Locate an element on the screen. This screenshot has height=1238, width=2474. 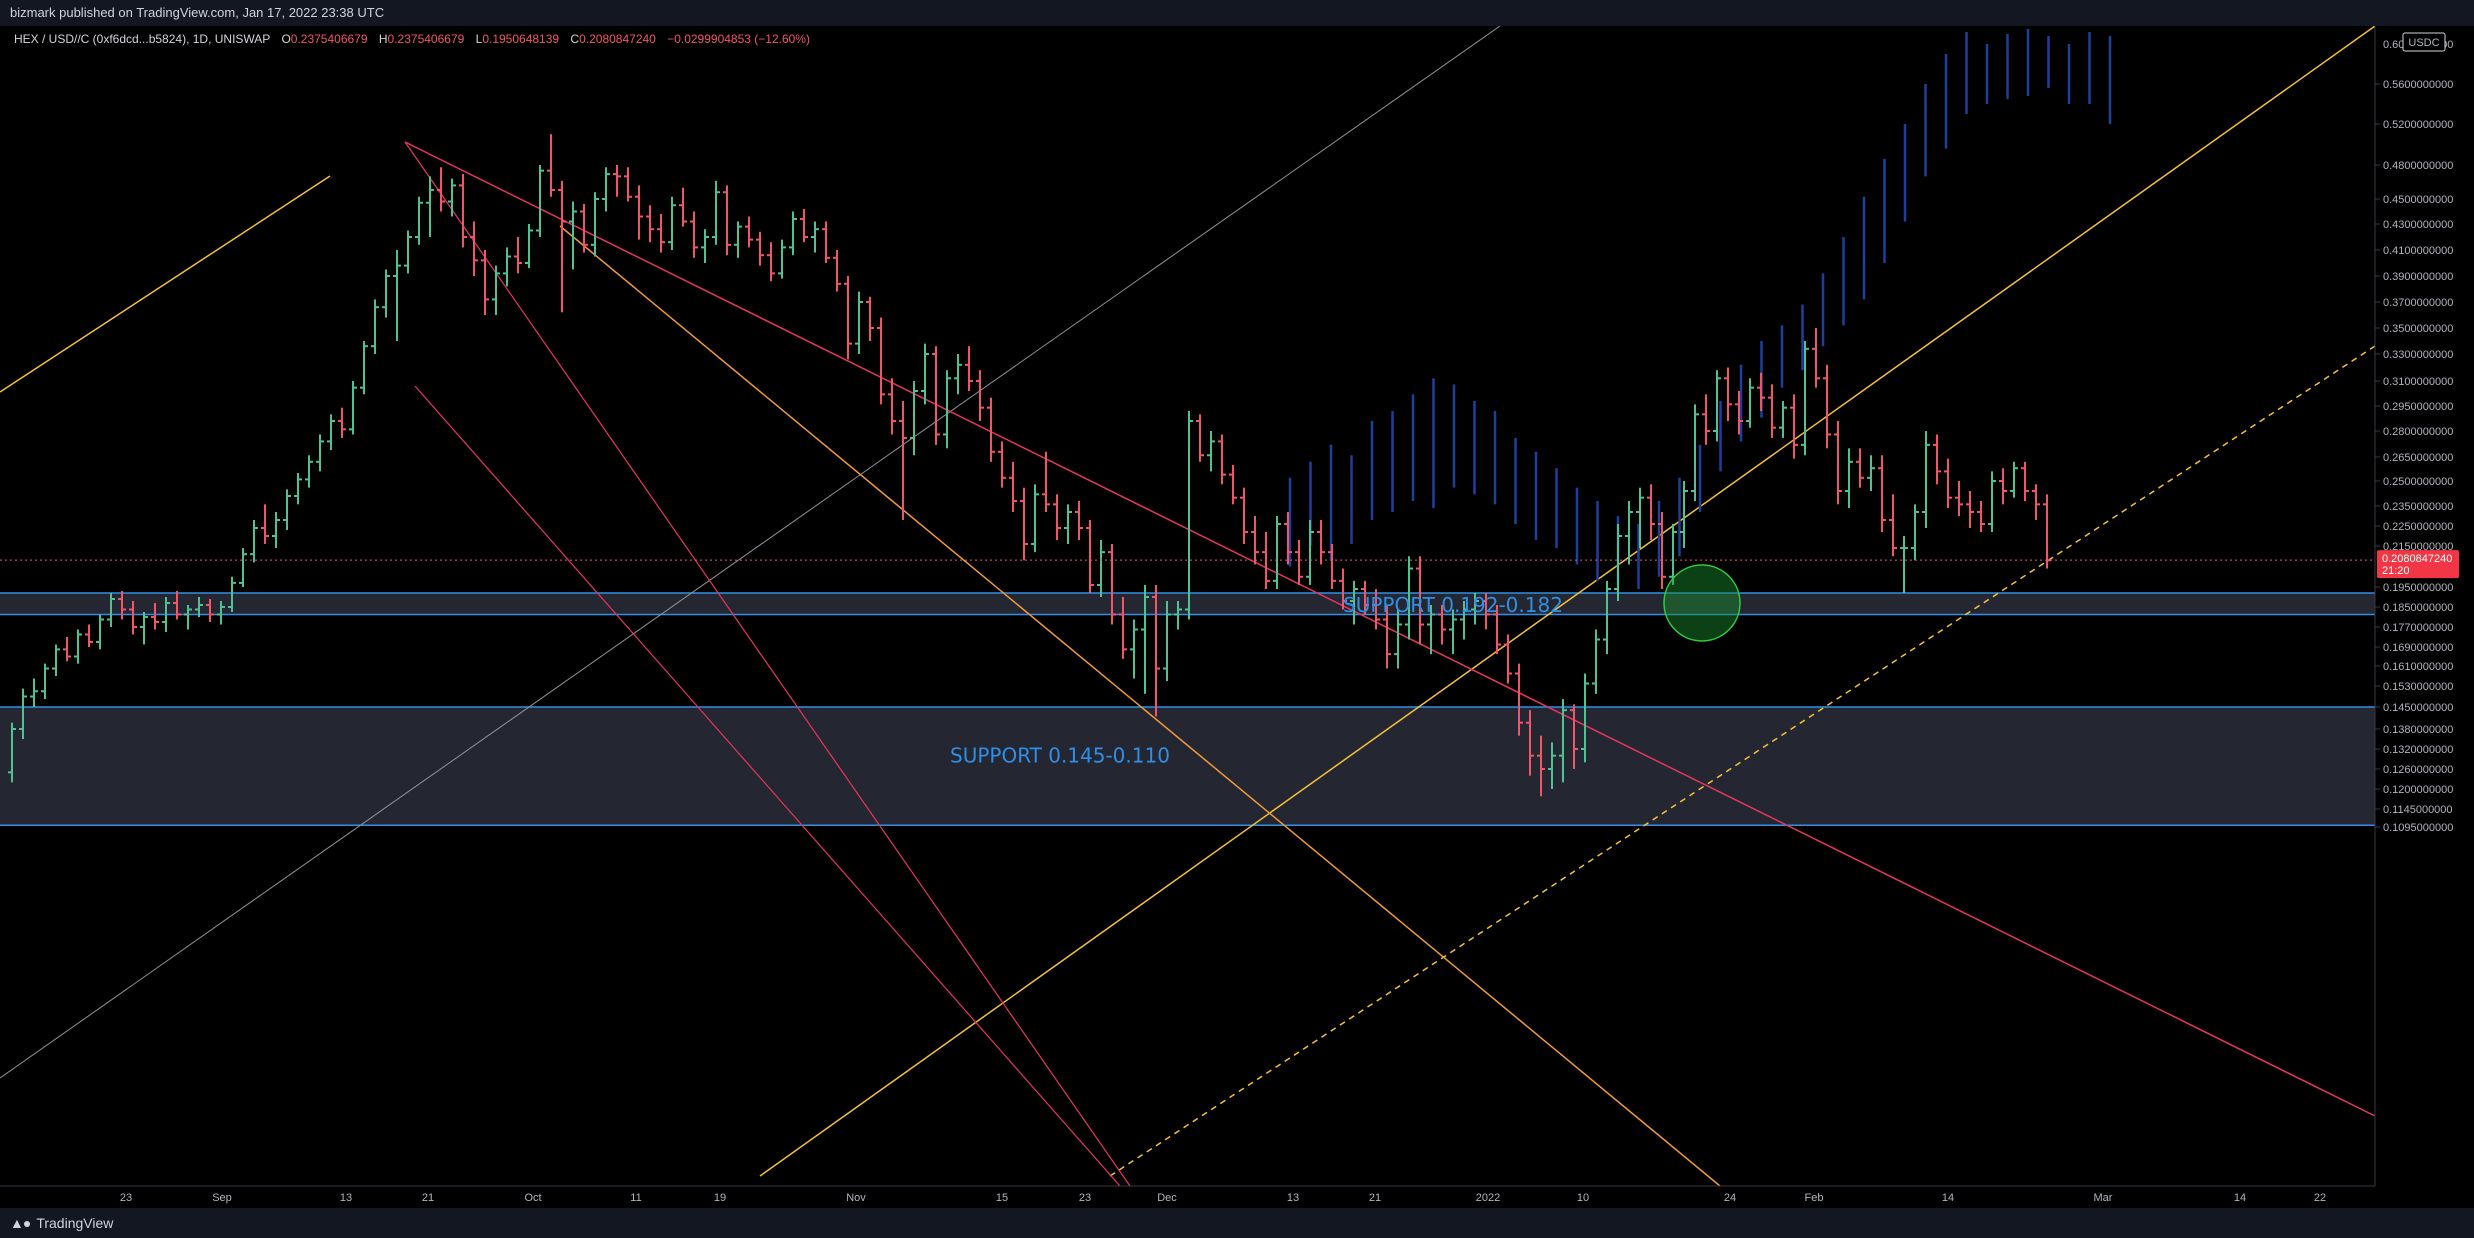
y-tick-label: 0.2650000000 is located at coordinates (2418, 458).